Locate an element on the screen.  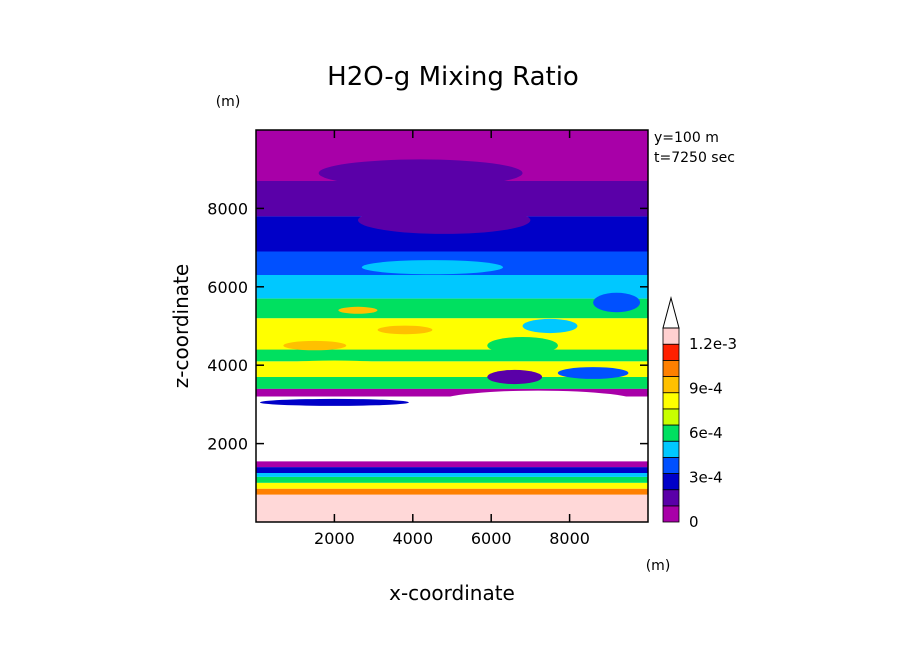
y-axis-label: z-coordinate is located at coordinates (181, 326).